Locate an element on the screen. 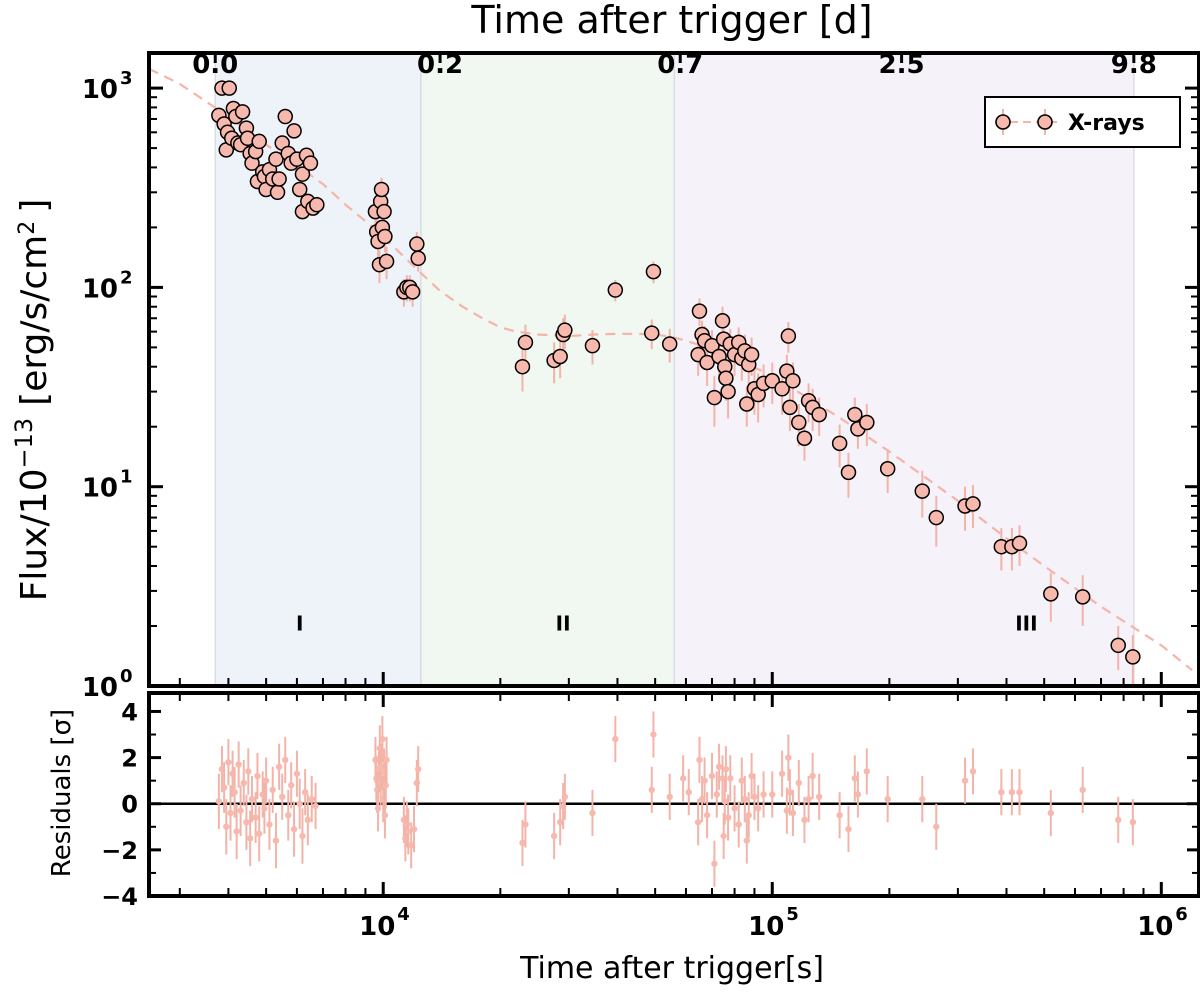 Image resolution: width=1200 pixels, height=993 pixels. flux-ylabel-units-exp: 2 is located at coordinates (27, 228).